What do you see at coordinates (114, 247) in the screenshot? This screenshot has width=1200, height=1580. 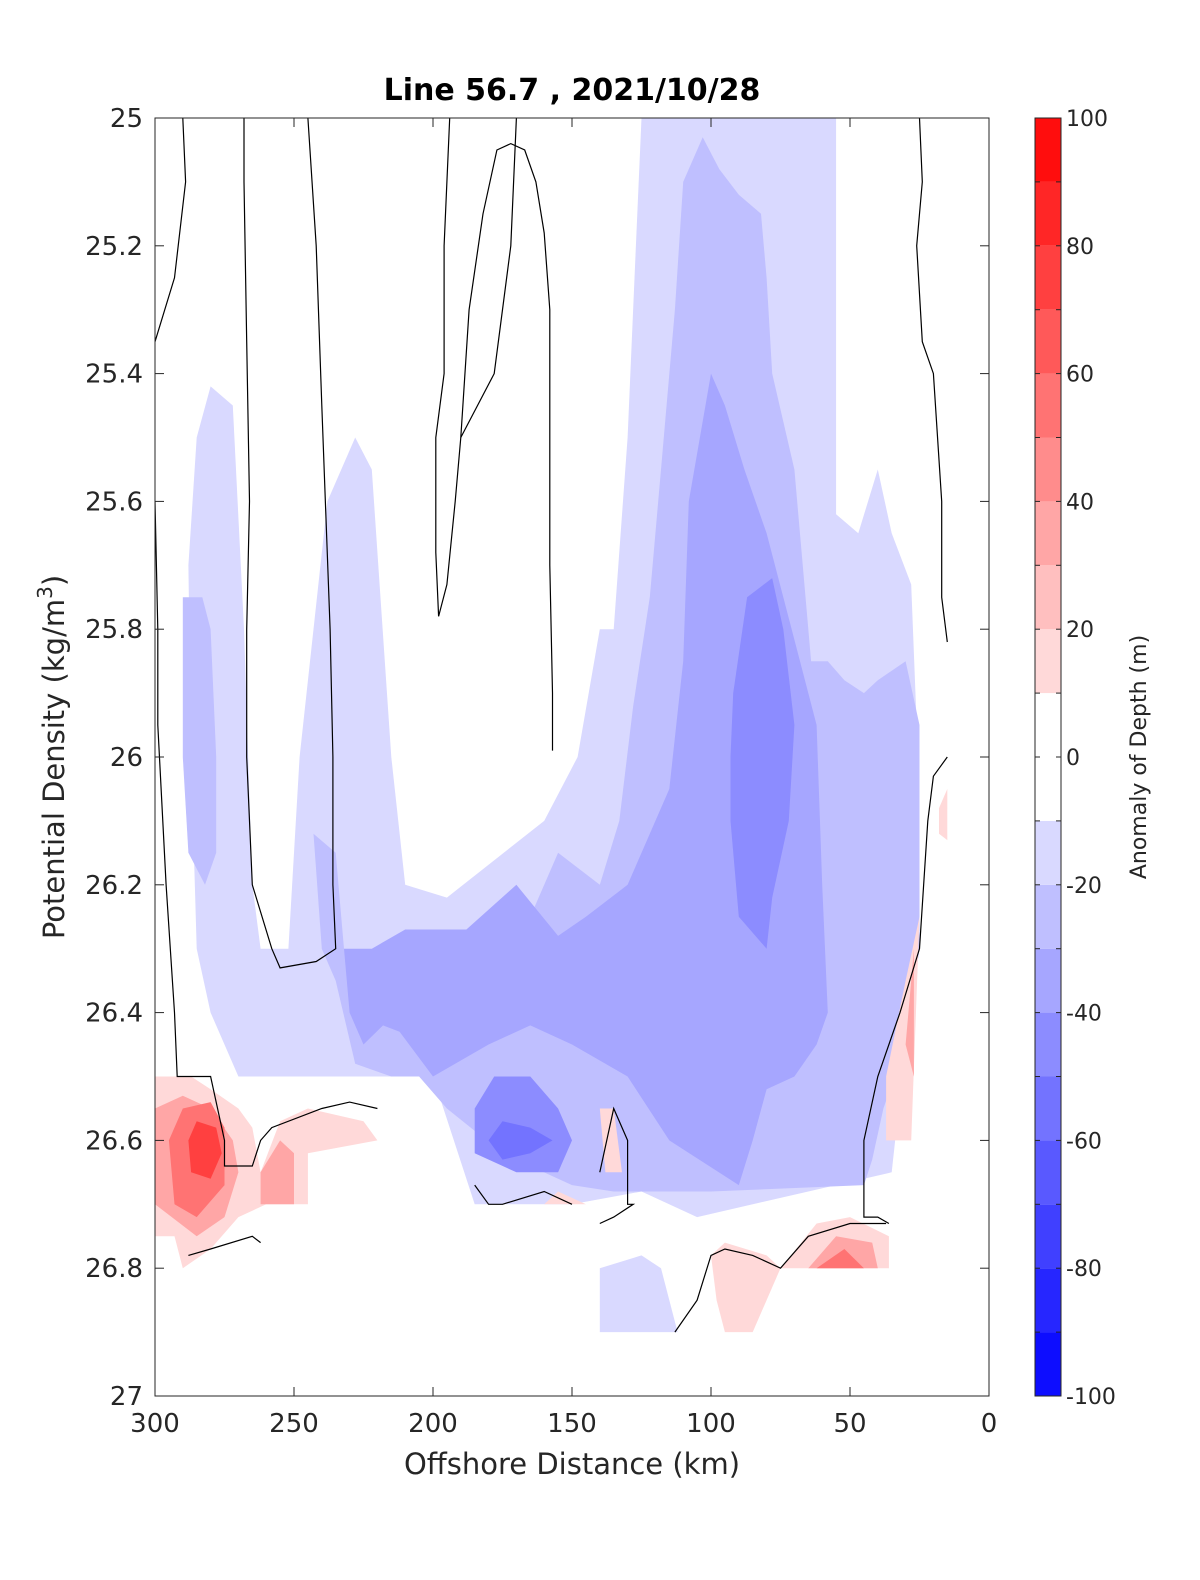 I see `y-tick-label: 25.2` at bounding box center [114, 247].